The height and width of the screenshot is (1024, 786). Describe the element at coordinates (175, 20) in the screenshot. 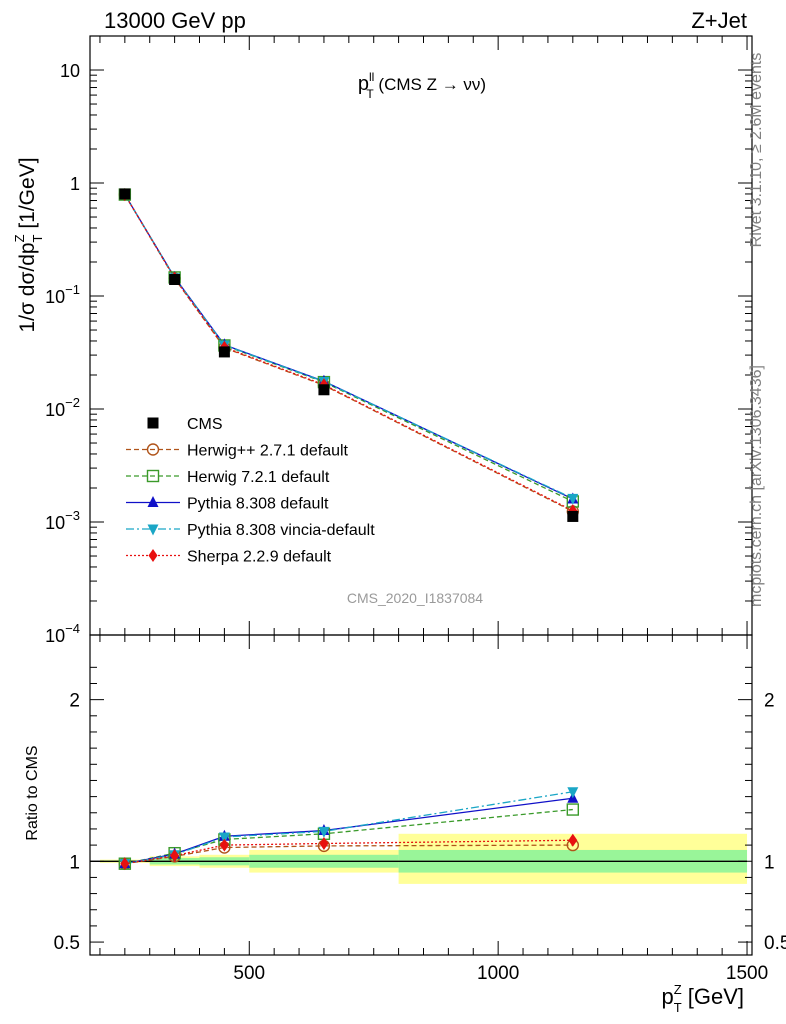

I see `header-left: 13000 GeV pp` at that location.